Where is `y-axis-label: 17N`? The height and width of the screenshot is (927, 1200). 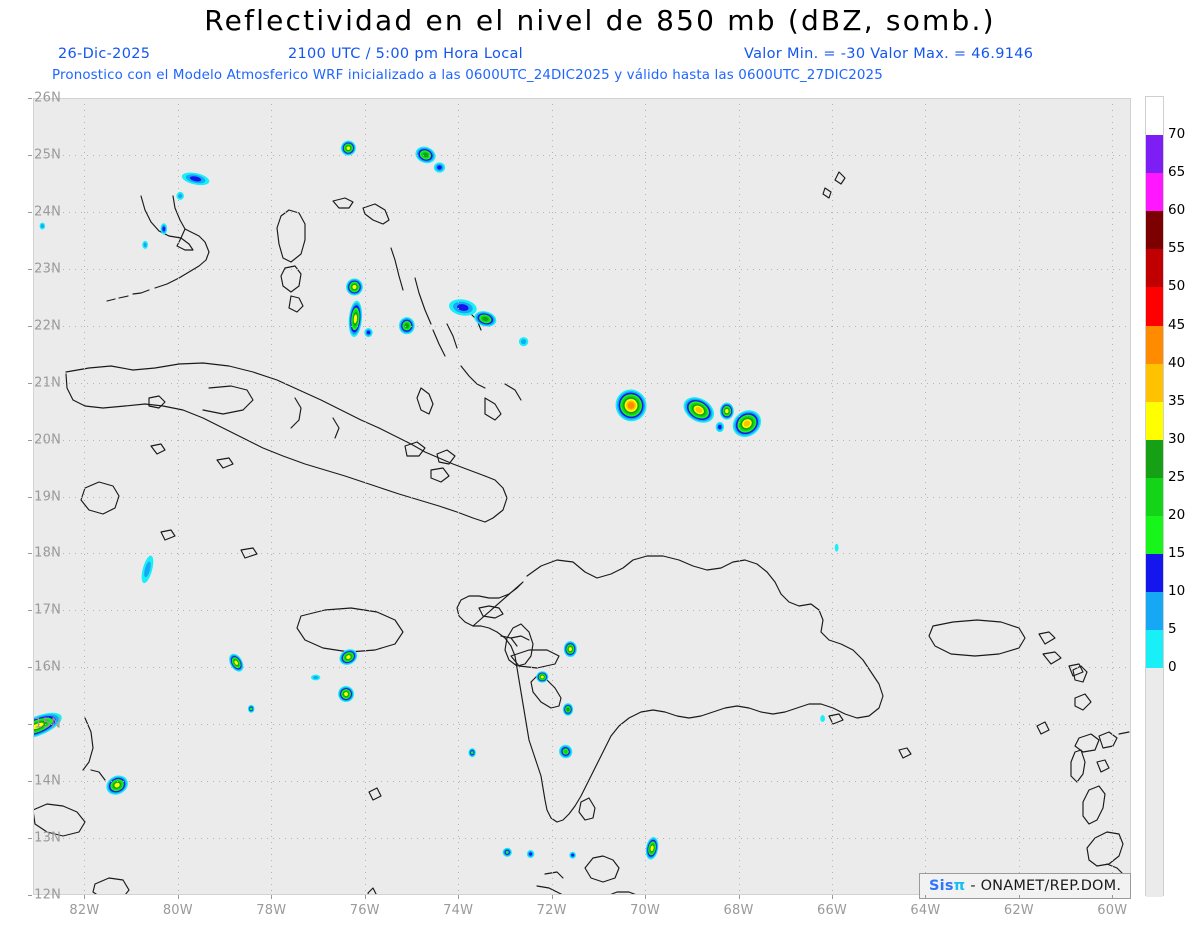
y-axis-label: 17N is located at coordinates (47, 610).